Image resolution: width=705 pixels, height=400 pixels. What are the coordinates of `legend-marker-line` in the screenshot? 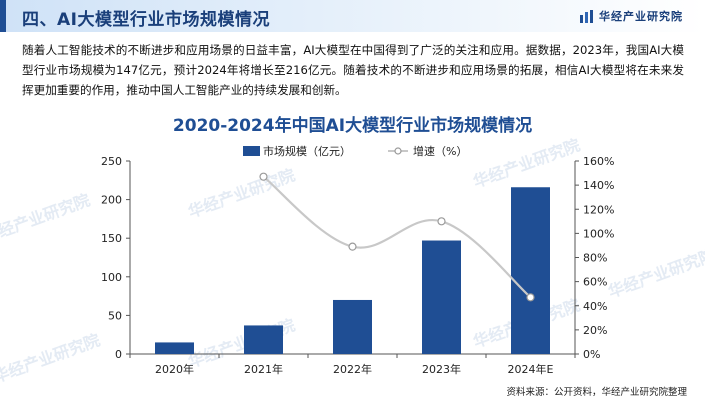 It's located at (398, 151).